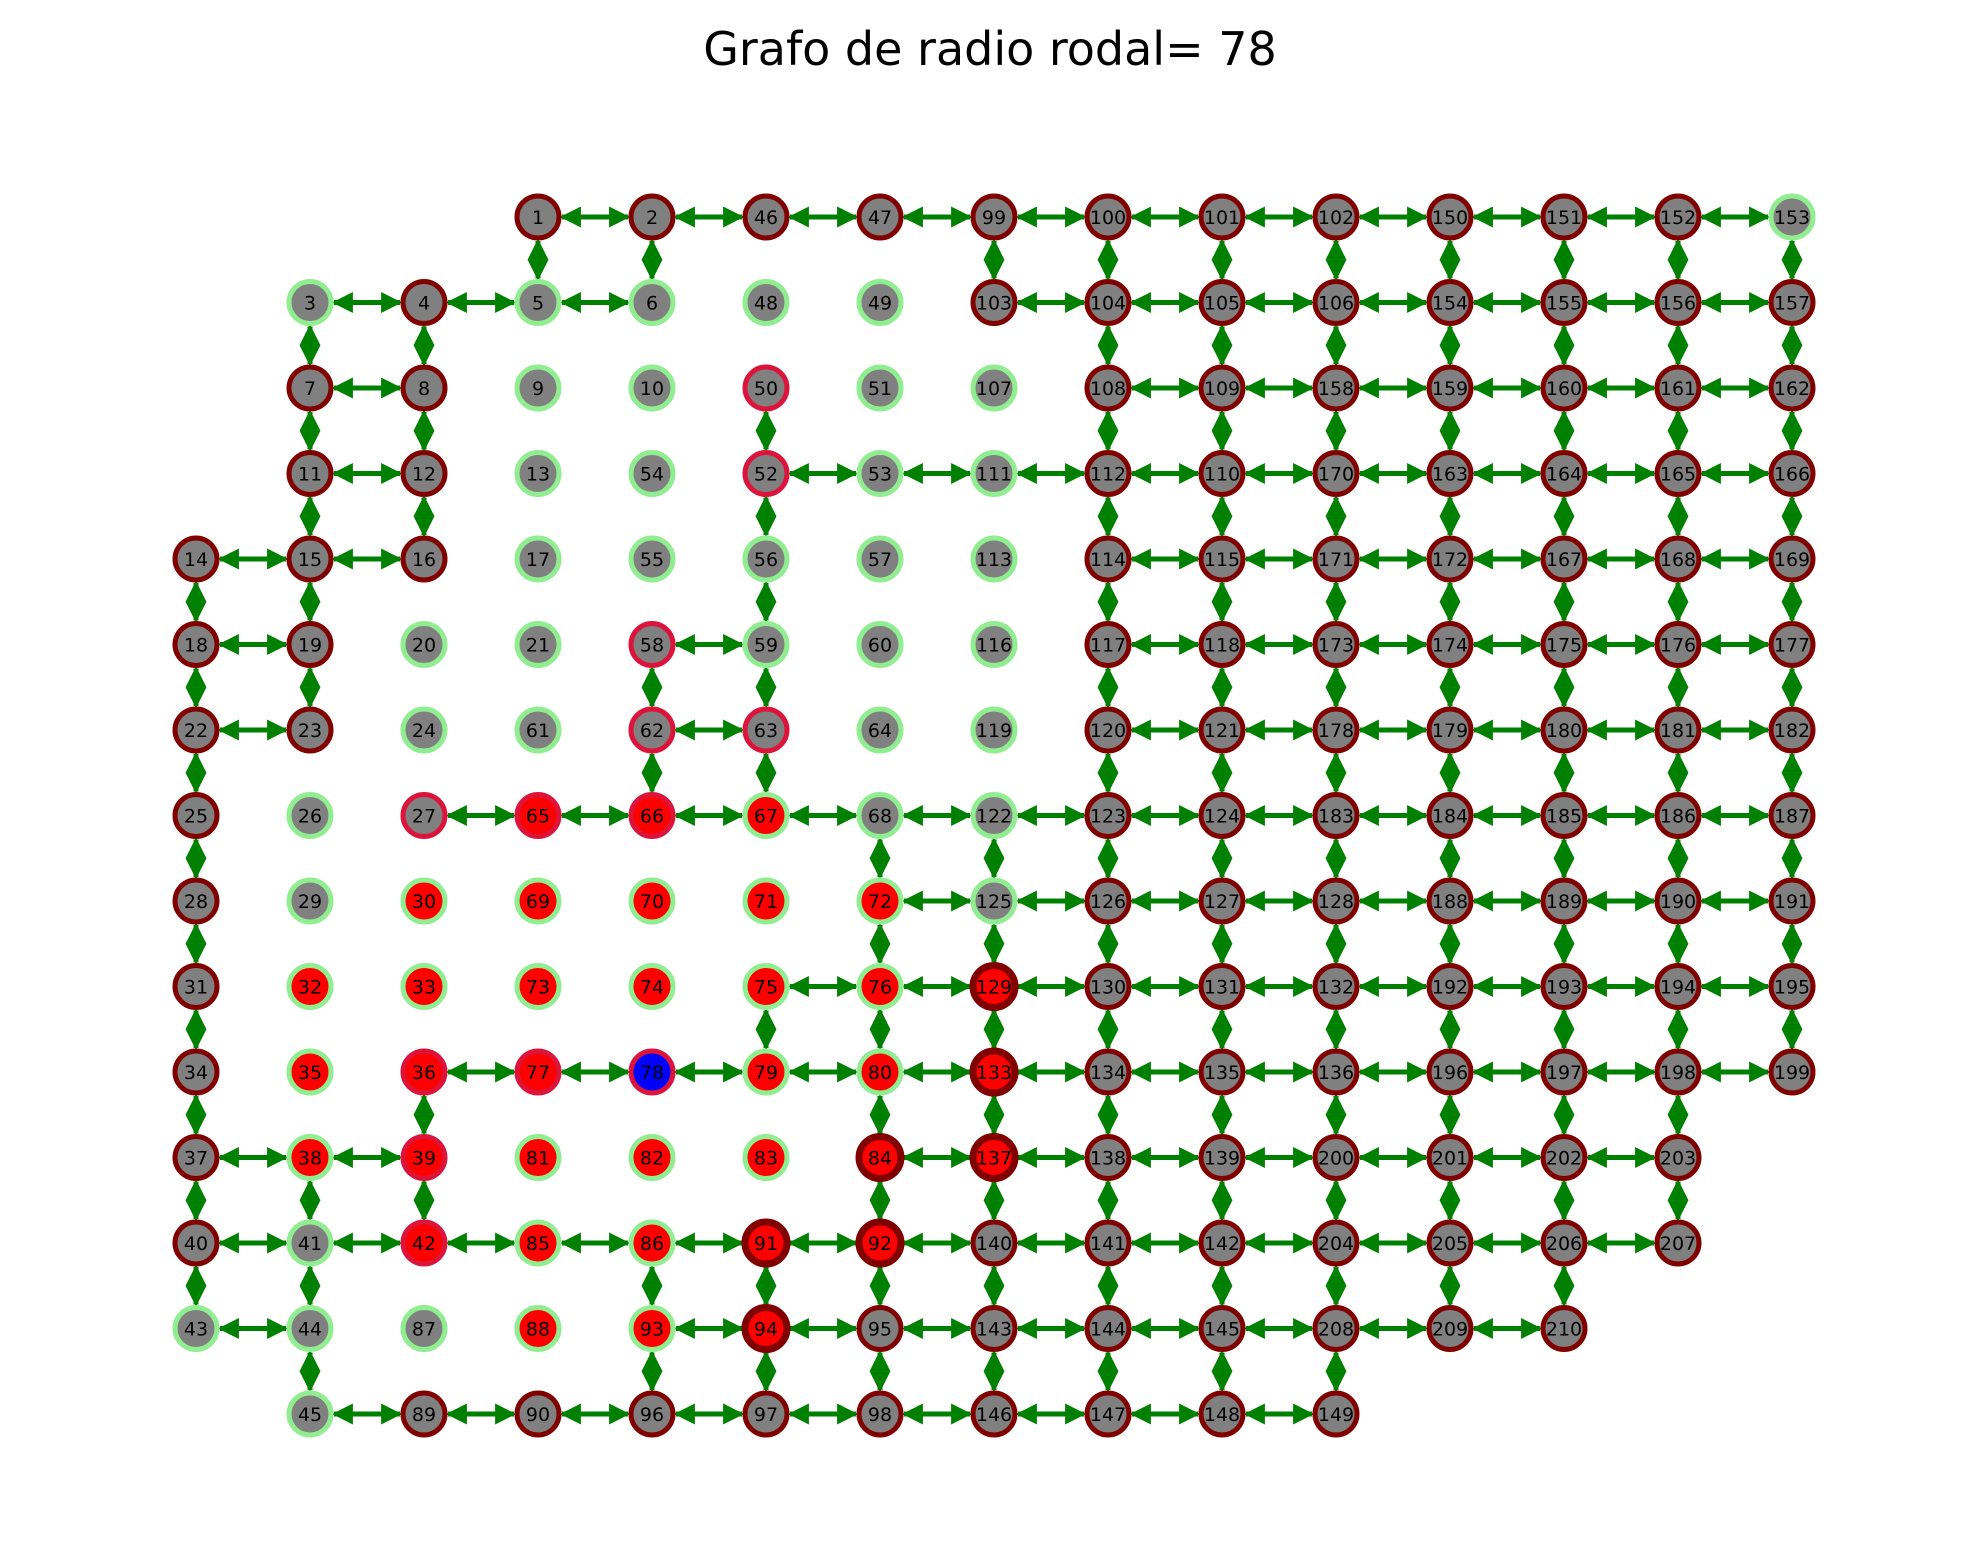  I want to click on node-113: 113, so click(994, 559).